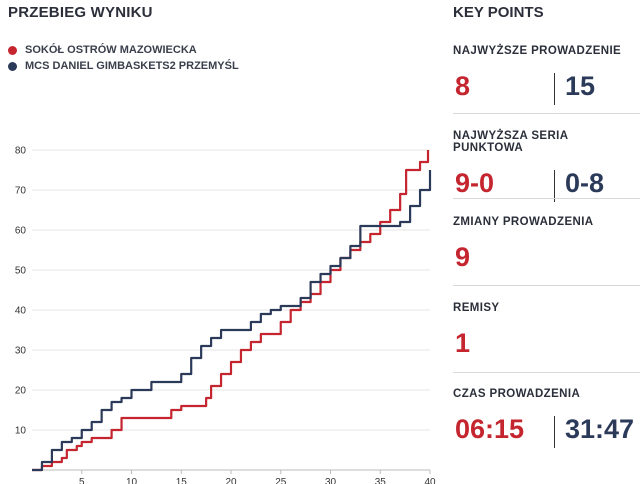 The image size is (640, 484). Describe the element at coordinates (430, 480) in the screenshot. I see `x-tick-label: 40` at that location.